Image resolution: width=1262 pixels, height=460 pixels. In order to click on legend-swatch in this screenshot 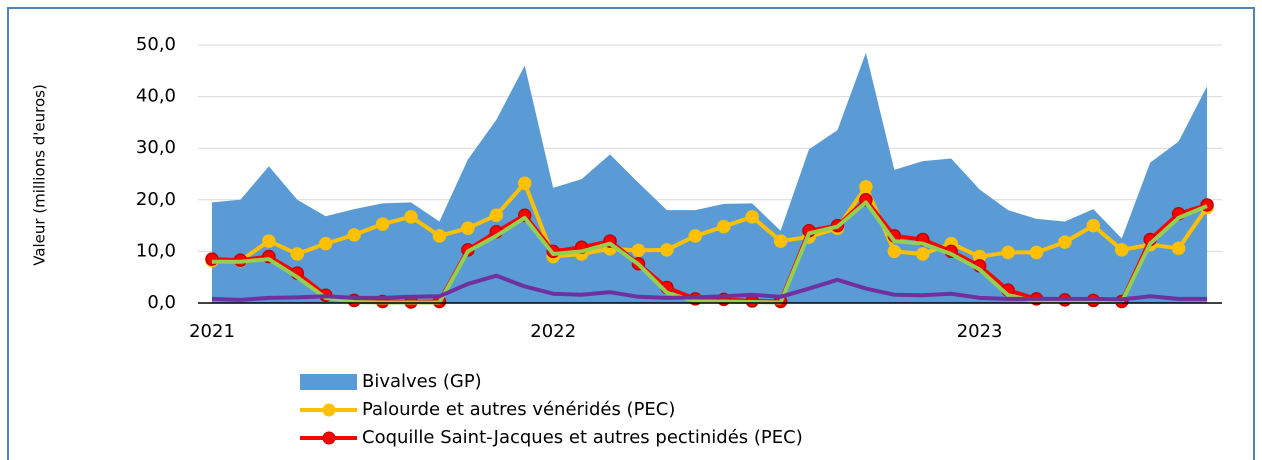, I will do `click(328, 382)`.